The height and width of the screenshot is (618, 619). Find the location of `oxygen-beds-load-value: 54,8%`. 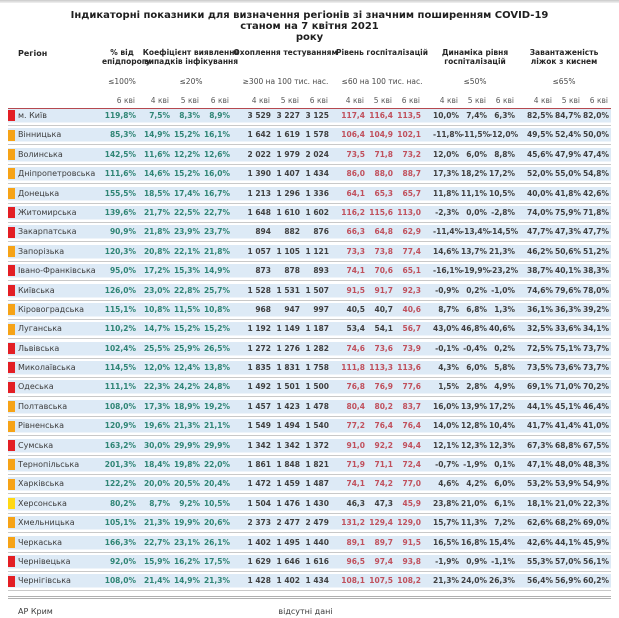

oxygen-beds-load-value: 54,8% is located at coordinates (596, 174).